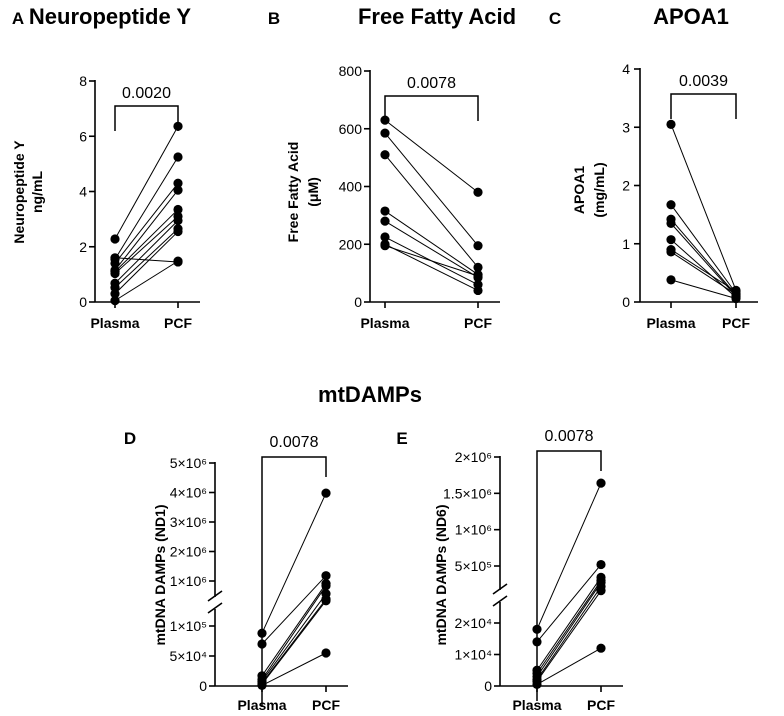 The height and width of the screenshot is (716, 784). I want to click on panel-e-ytick-label: 2×10⁴, so click(473, 623).